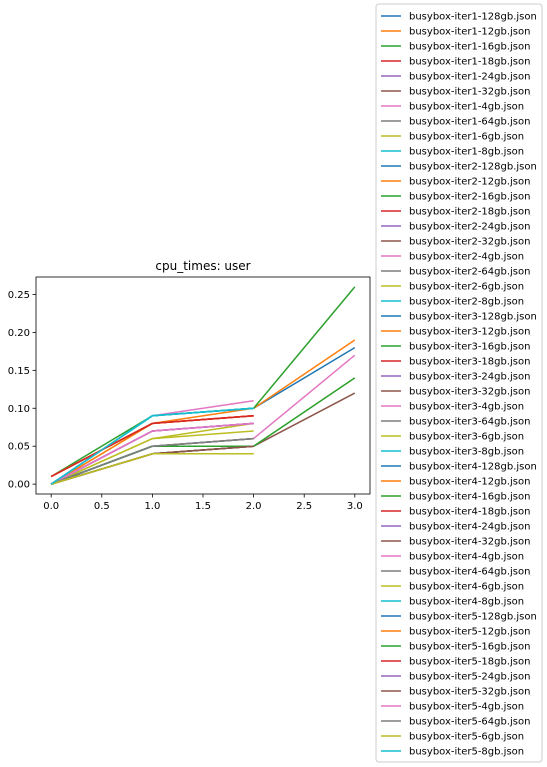 This screenshot has height=767, width=547. Describe the element at coordinates (466, 407) in the screenshot. I see `legend-label: busybox-iter3-4gb.json` at that location.